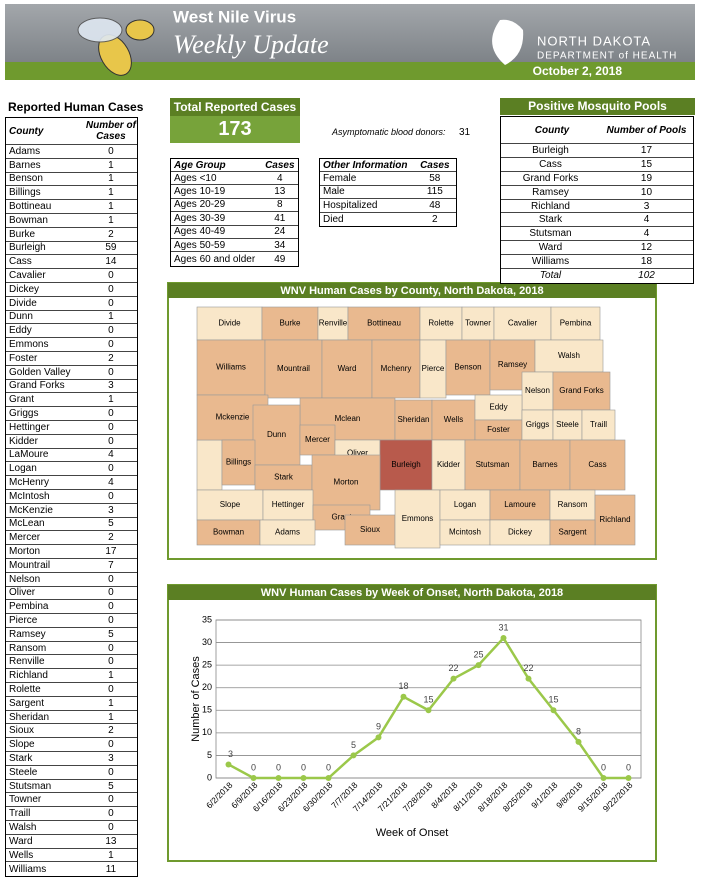  Describe the element at coordinates (646, 178) in the screenshot. I see `cell-value: 19` at that location.